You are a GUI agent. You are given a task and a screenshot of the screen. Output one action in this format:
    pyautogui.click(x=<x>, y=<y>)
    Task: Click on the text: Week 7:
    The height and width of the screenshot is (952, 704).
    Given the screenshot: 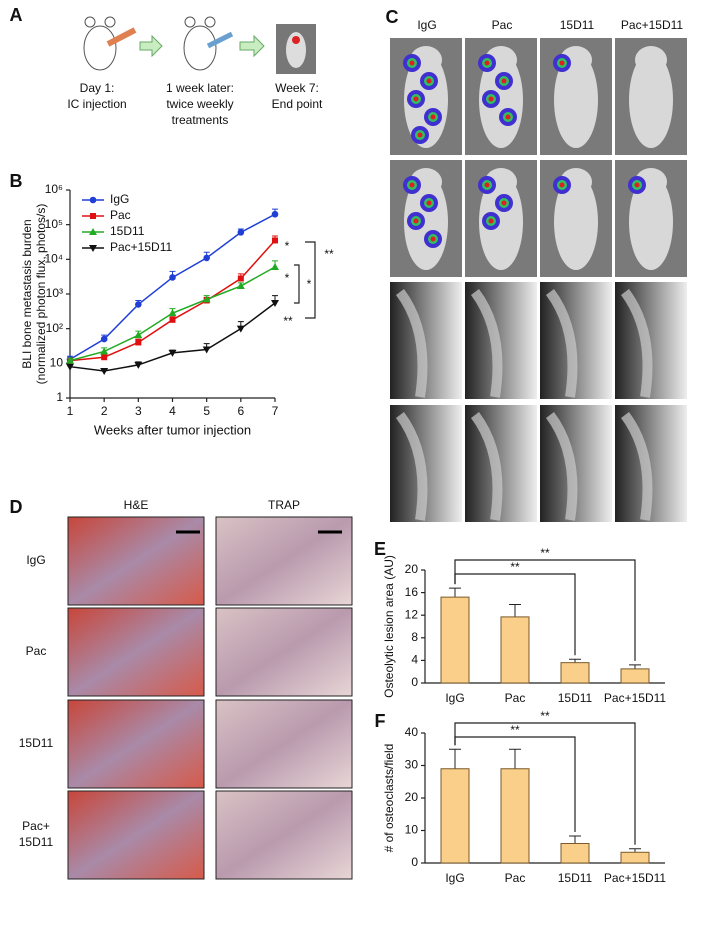 What is the action you would take?
    pyautogui.click(x=297, y=88)
    